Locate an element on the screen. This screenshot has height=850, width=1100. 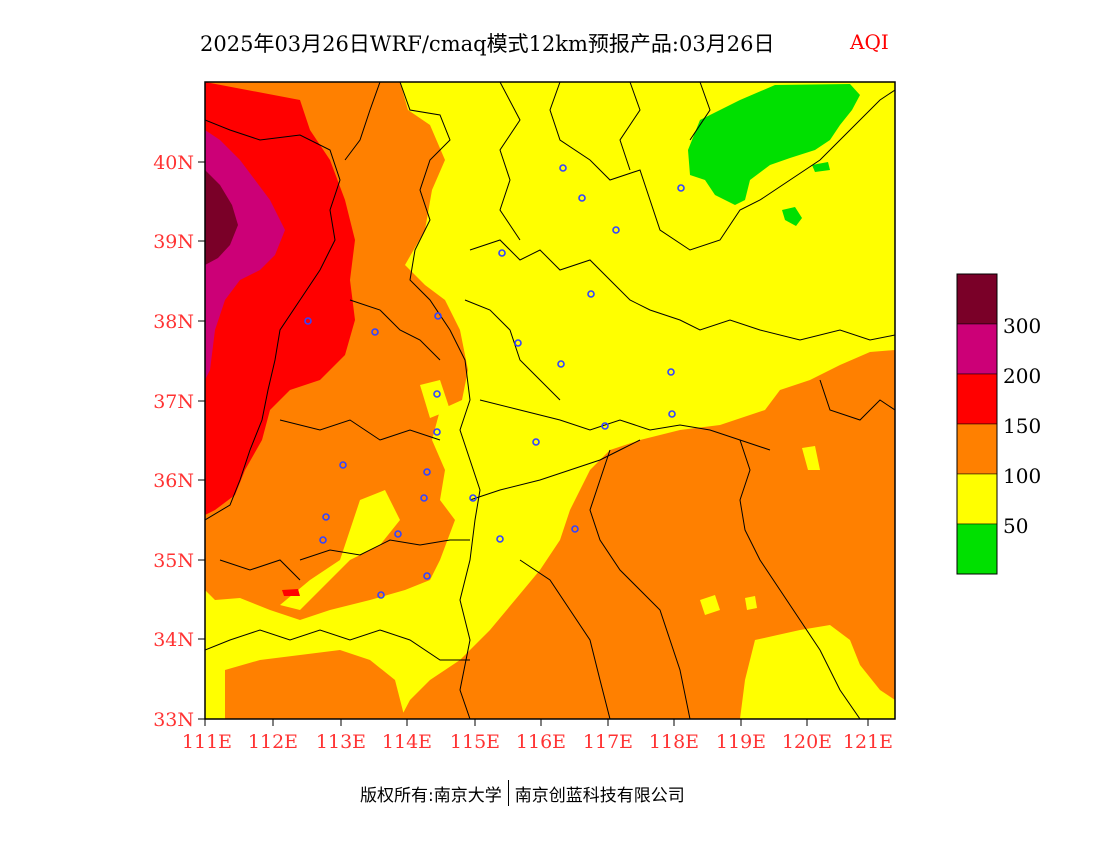
legend-swatch-unhealthy-sensitive is located at coordinates (977, 449).